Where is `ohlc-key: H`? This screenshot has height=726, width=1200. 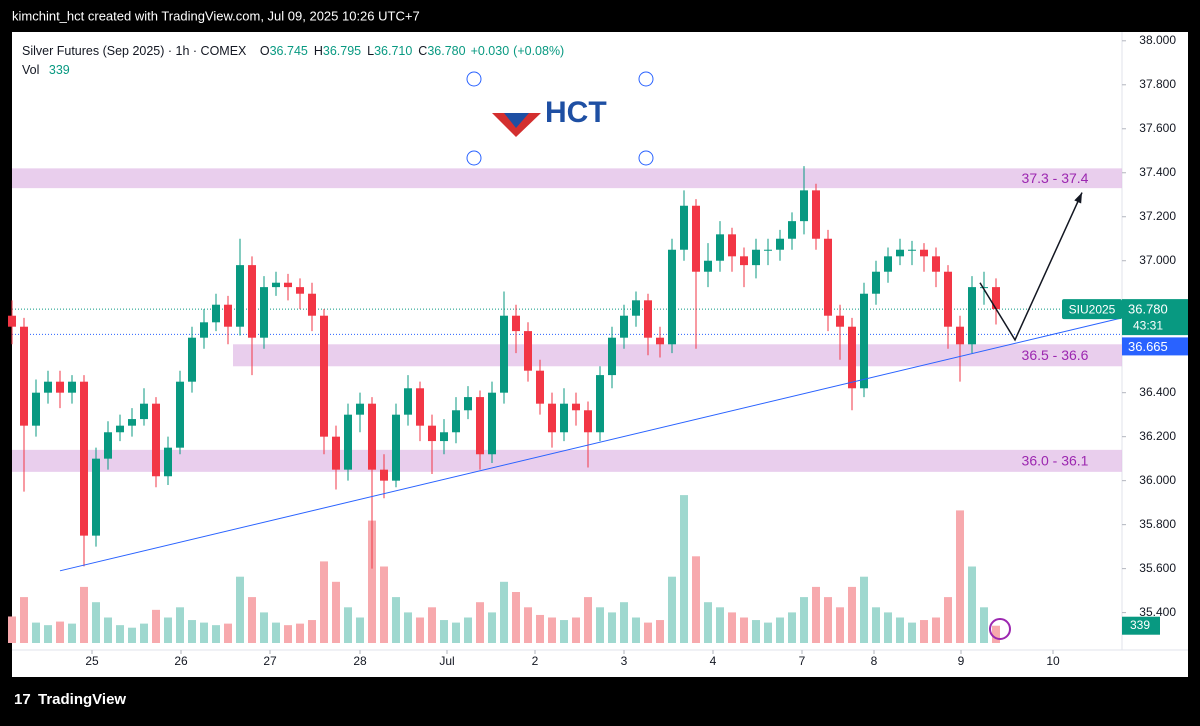
ohlc-key: H is located at coordinates (318, 51).